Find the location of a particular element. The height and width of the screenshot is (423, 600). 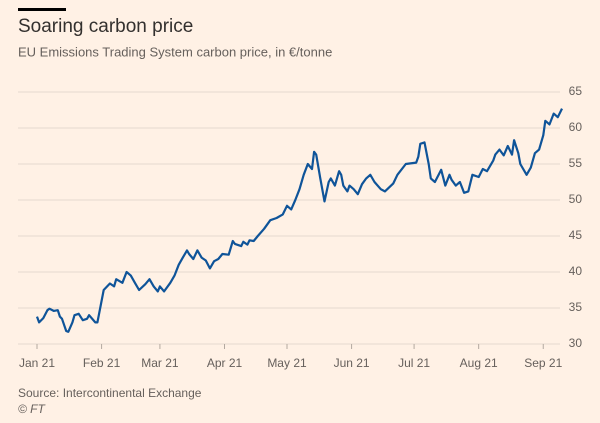

x-tick-label: Aug 21 is located at coordinates (479, 363).